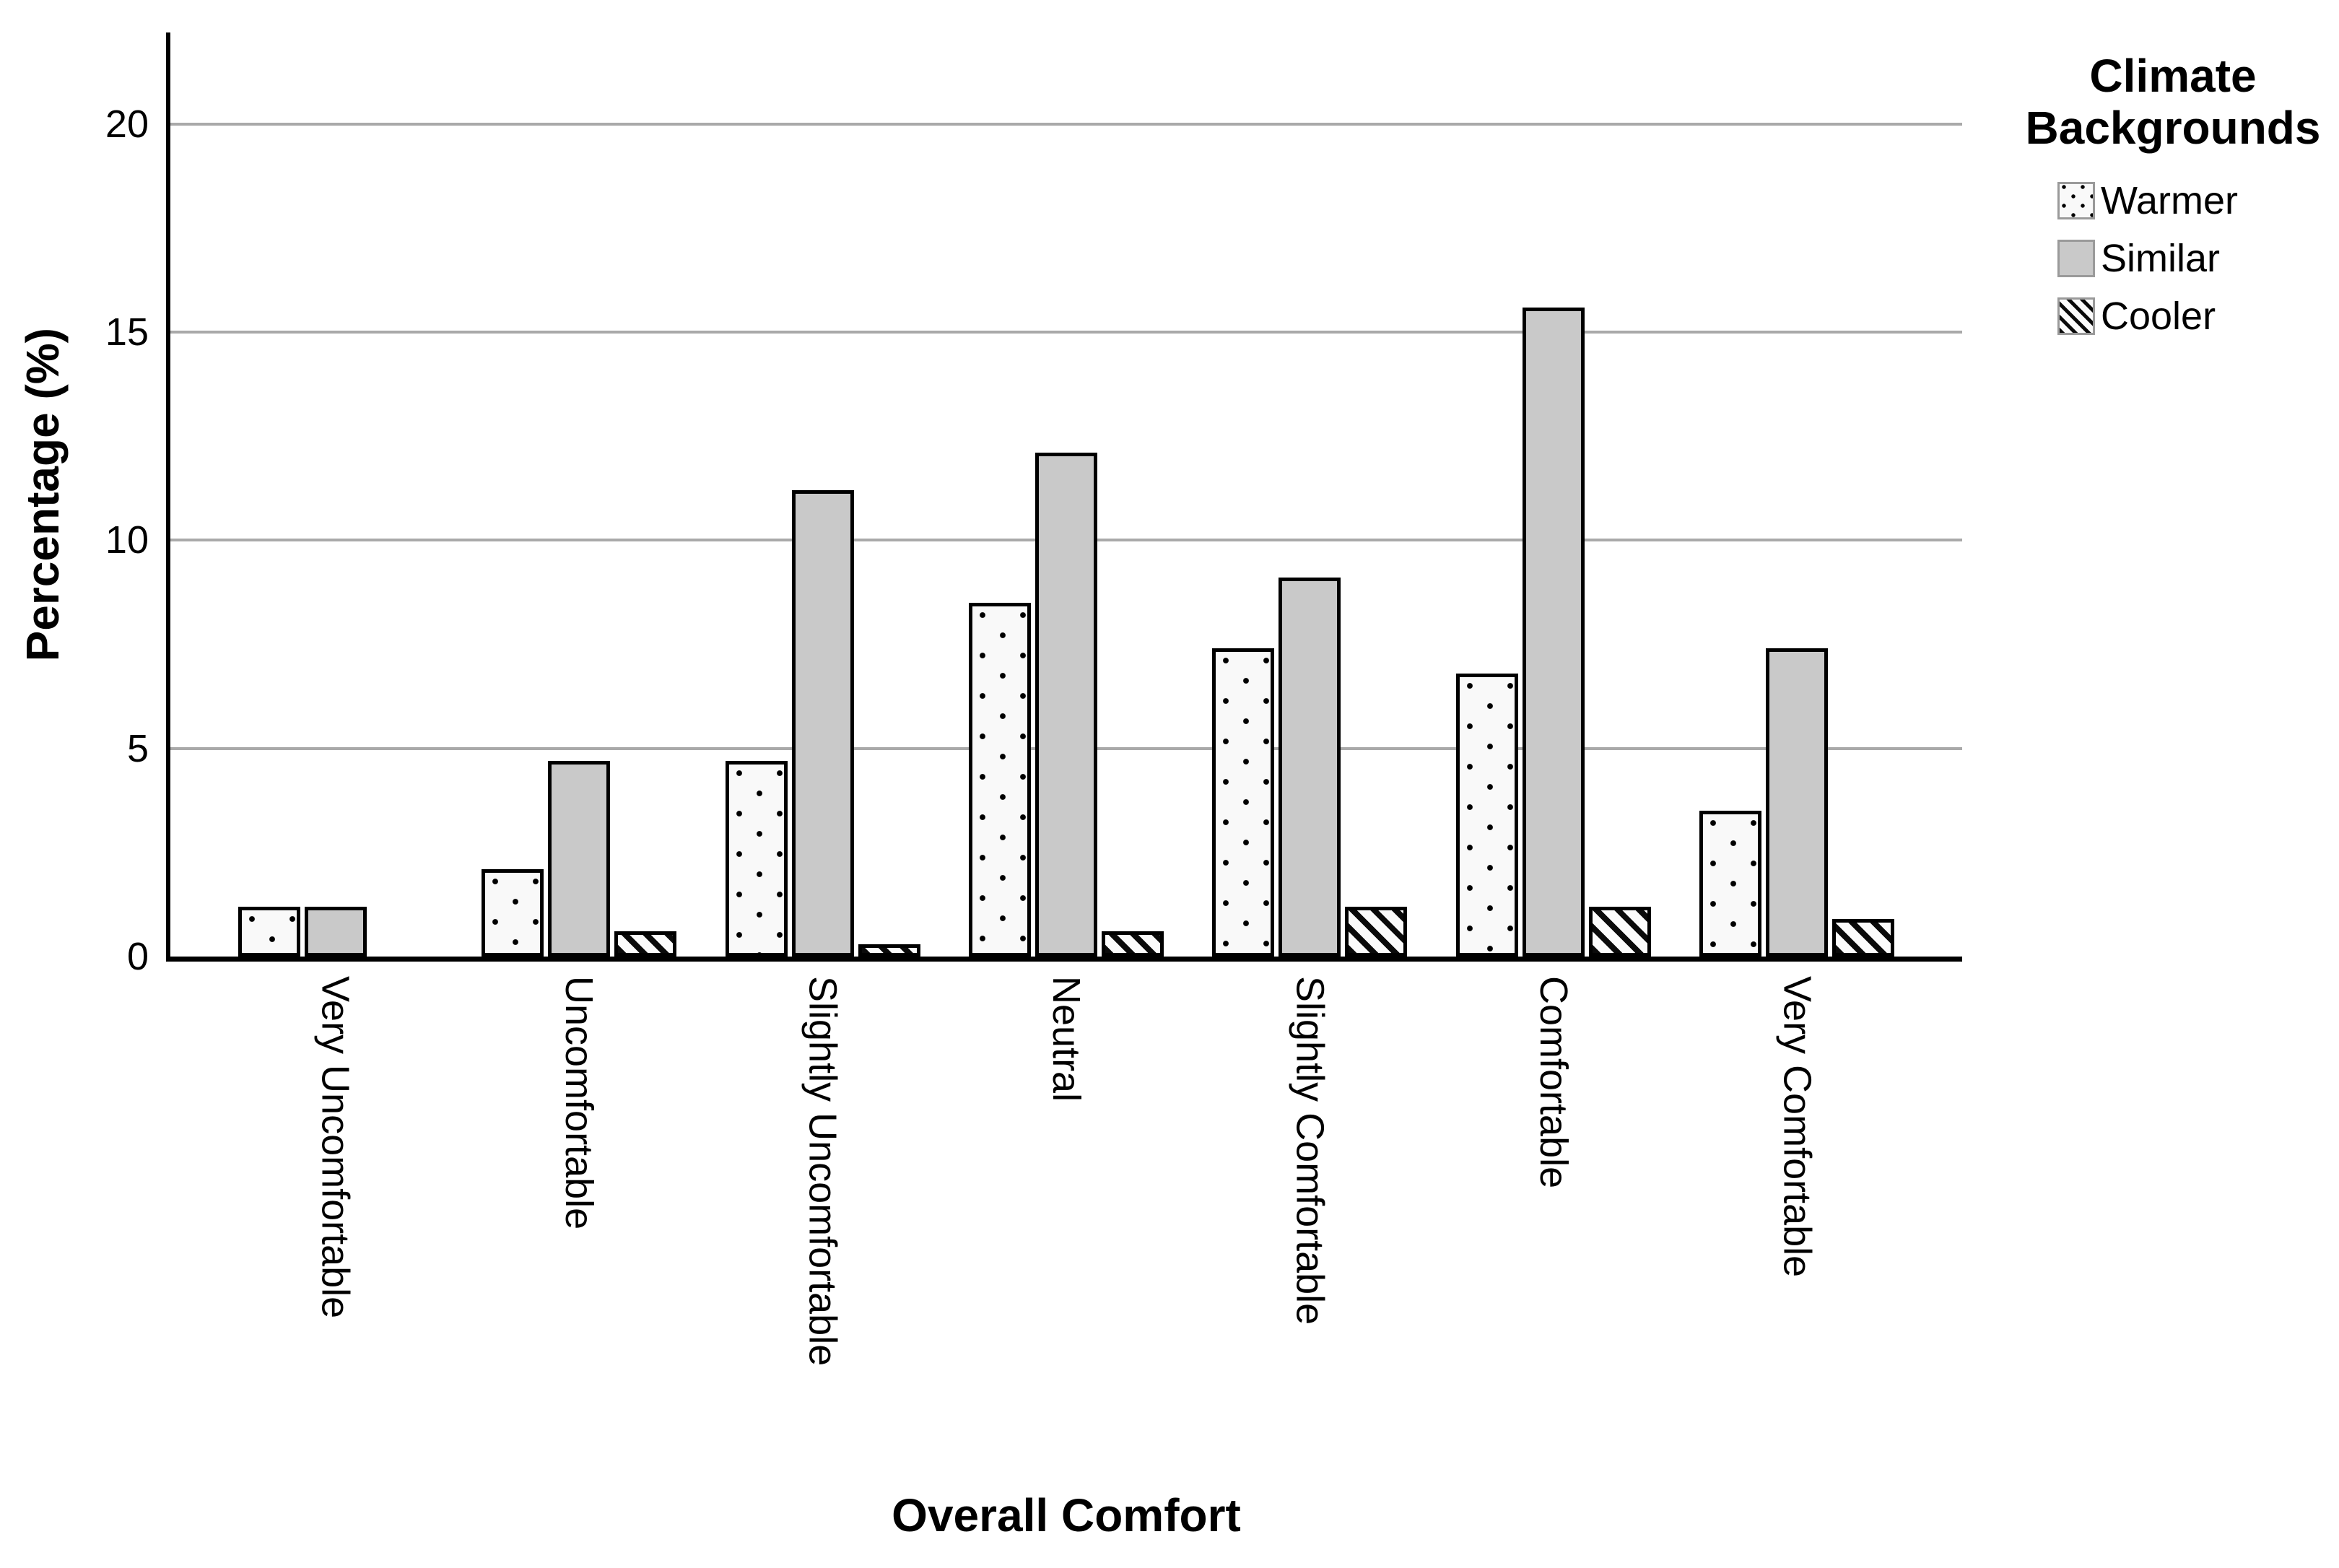 This screenshot has width=2339, height=1568. What do you see at coordinates (513, 913) in the screenshot?
I see `bar-warmer-uncomfortable` at bounding box center [513, 913].